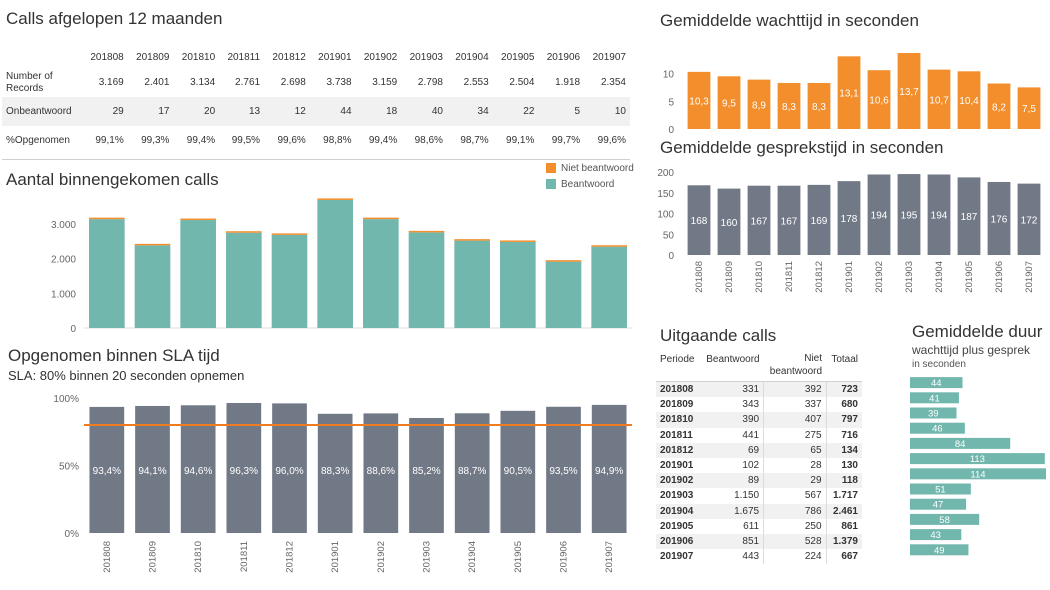 Image resolution: width=1050 pixels, height=590 pixels. I want to click on outgoing-cell-periode: 201904, so click(678, 511).